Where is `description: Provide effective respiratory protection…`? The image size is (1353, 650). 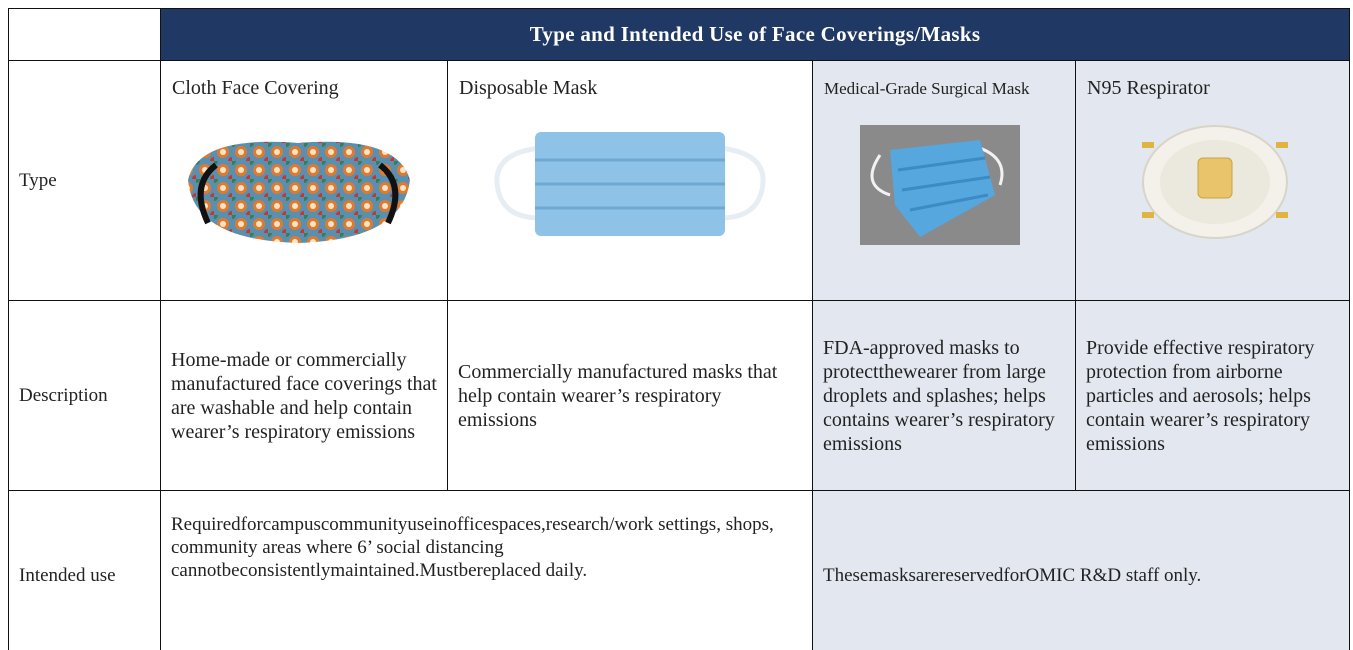 description: Provide effective respiratory protection… is located at coordinates (1212, 395).